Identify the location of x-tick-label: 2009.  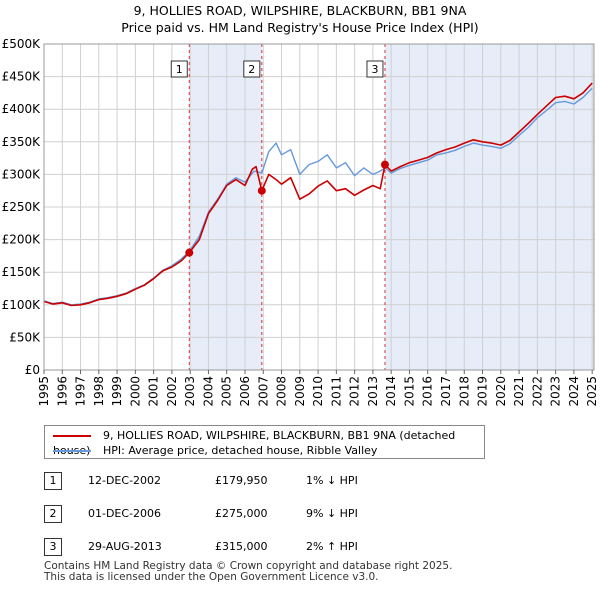
(300, 391).